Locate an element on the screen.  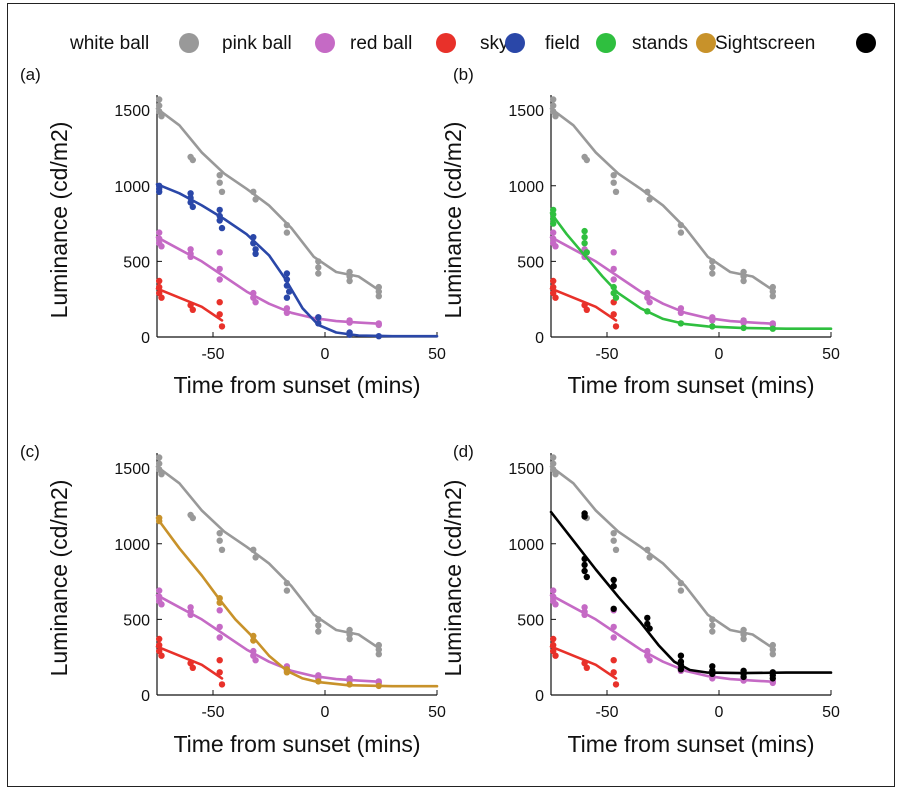
legend-entry-sightscreen: Sightscreen is located at coordinates (795, 43).